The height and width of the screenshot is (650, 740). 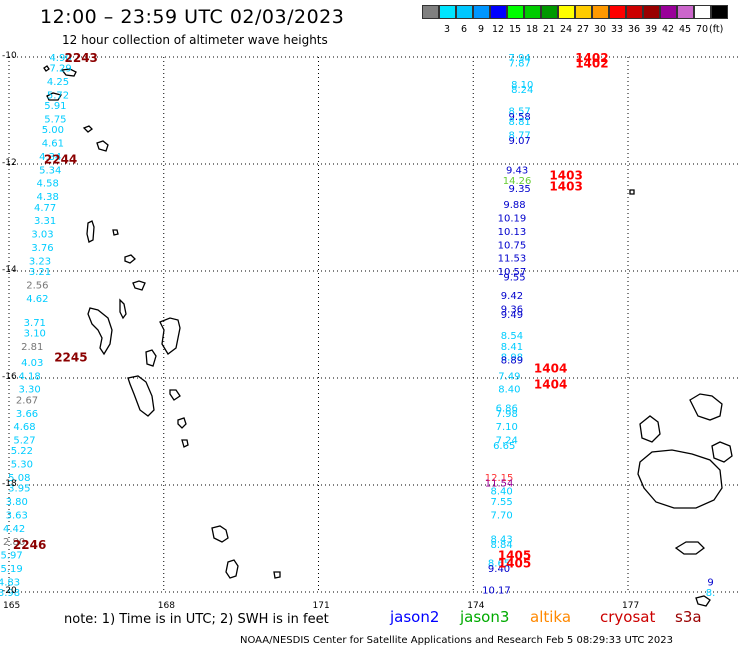 What do you see at coordinates (509, 376) in the screenshot?
I see `swh-value: 7.49` at bounding box center [509, 376].